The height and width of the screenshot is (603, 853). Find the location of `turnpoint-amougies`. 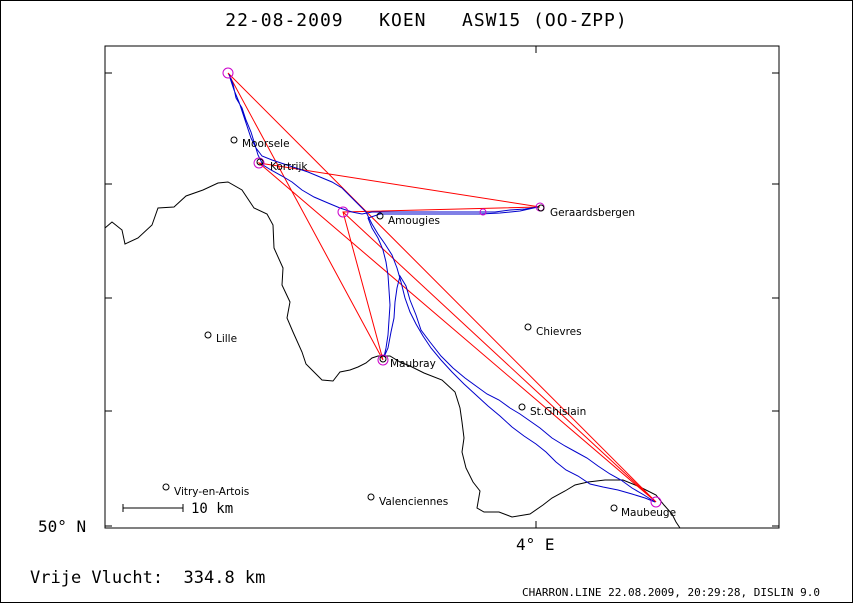

turnpoint-amougies is located at coordinates (343, 212).